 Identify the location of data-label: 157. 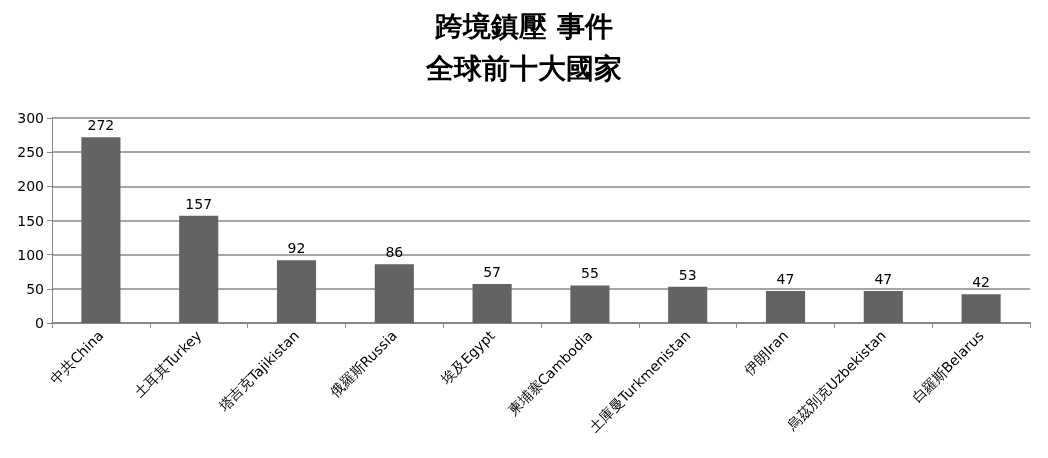
(199, 203).